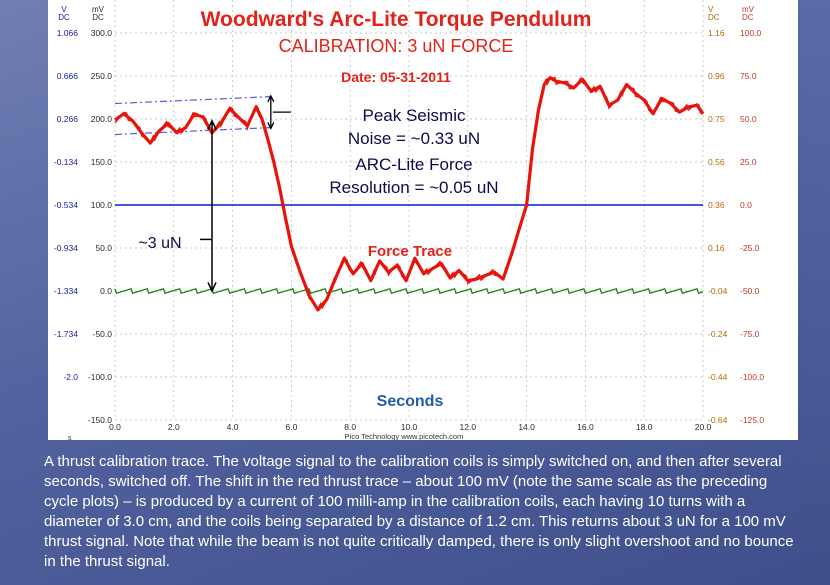  I want to click on left-axis-tick-millivolts: 0.0, so click(106, 291).